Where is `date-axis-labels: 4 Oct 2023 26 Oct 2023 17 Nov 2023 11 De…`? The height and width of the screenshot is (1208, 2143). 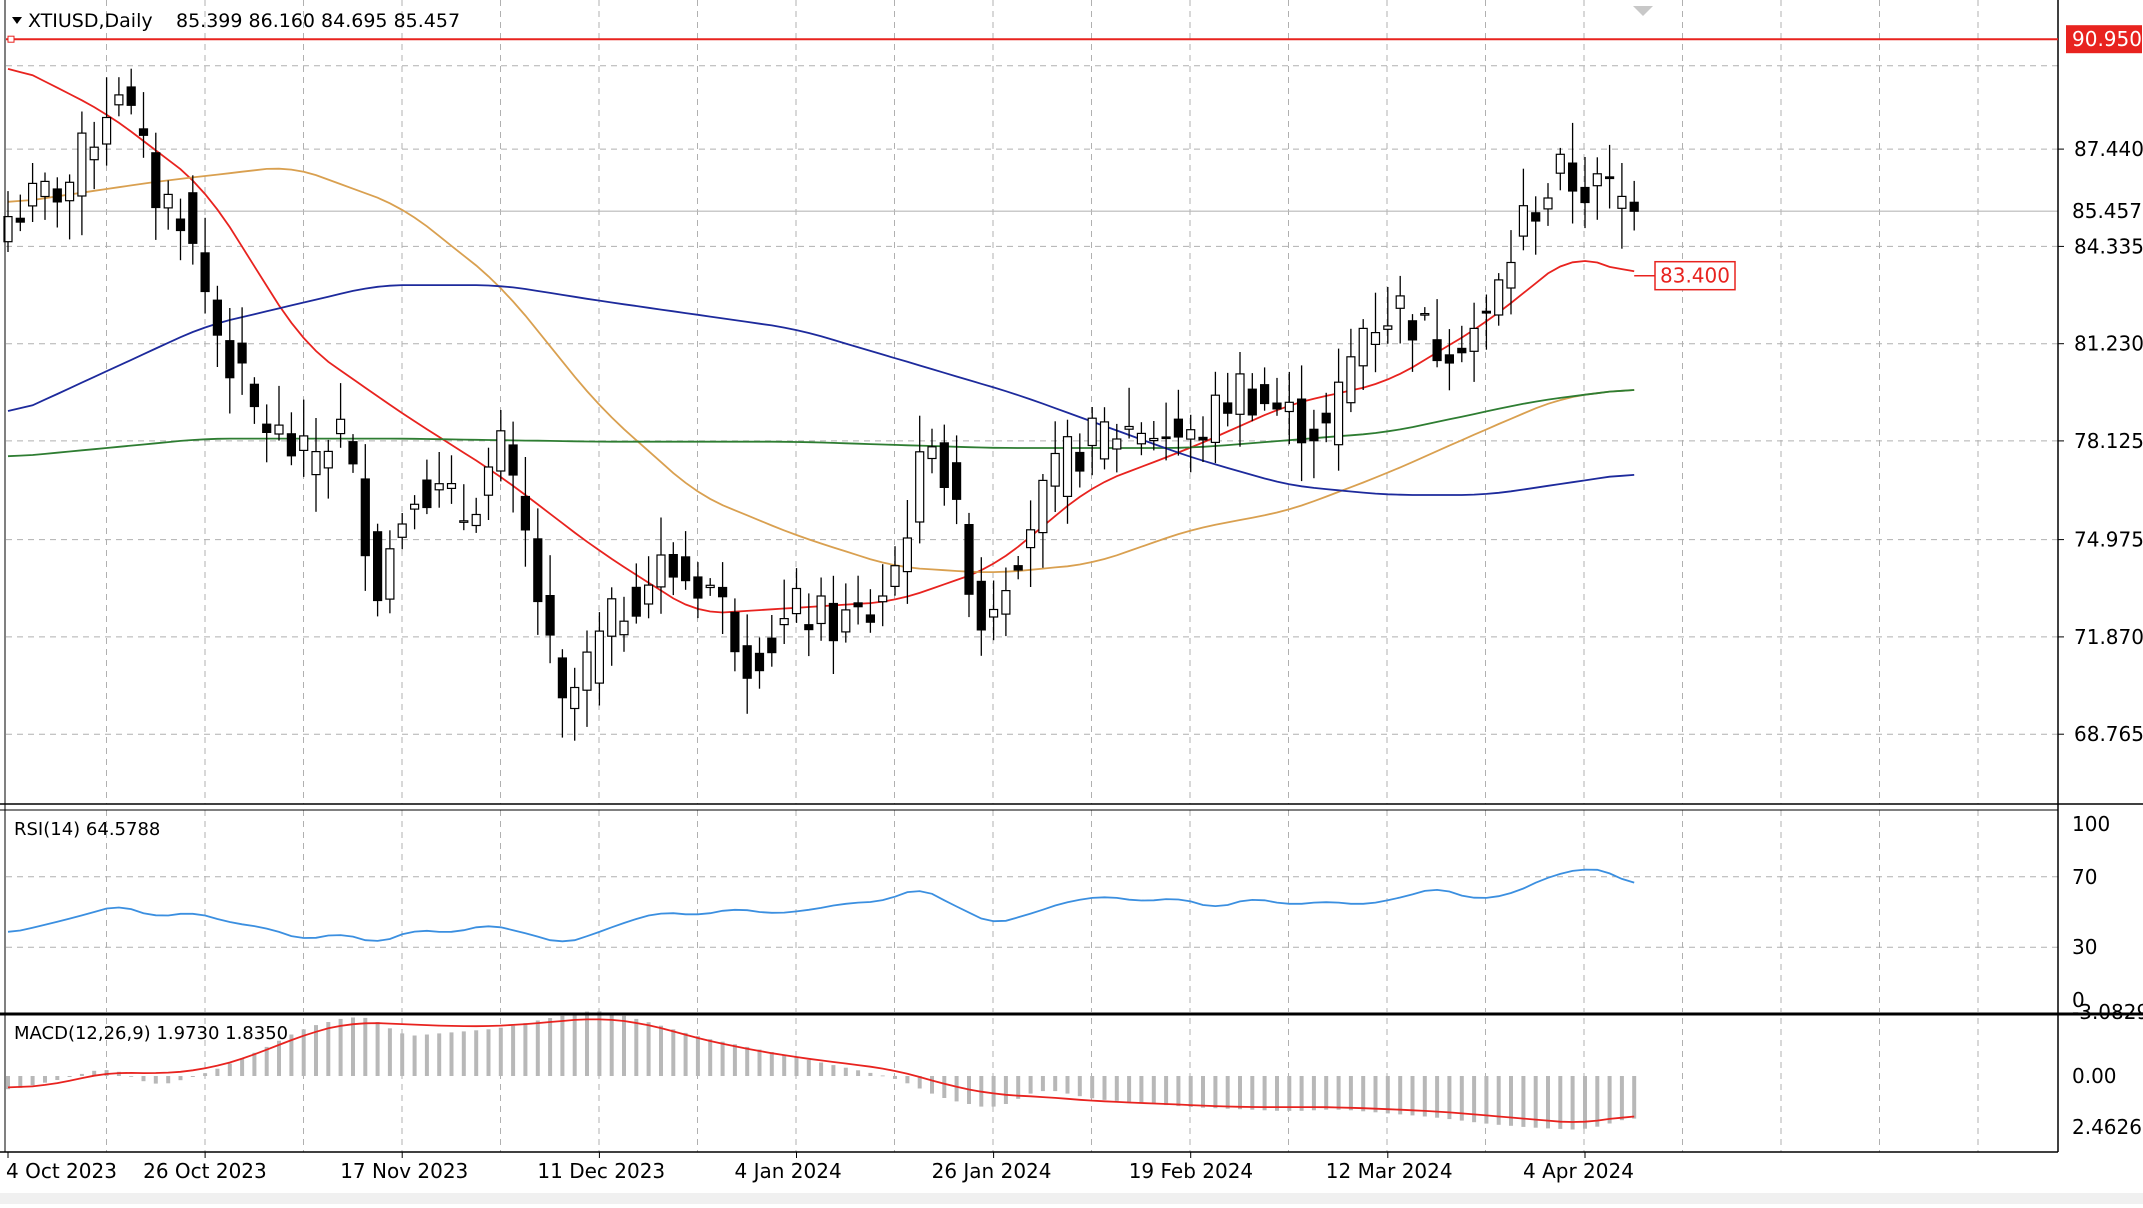 date-axis-labels: 4 Oct 2023 26 Oct 2023 17 Nov 2023 11 De… is located at coordinates (820, 1171).